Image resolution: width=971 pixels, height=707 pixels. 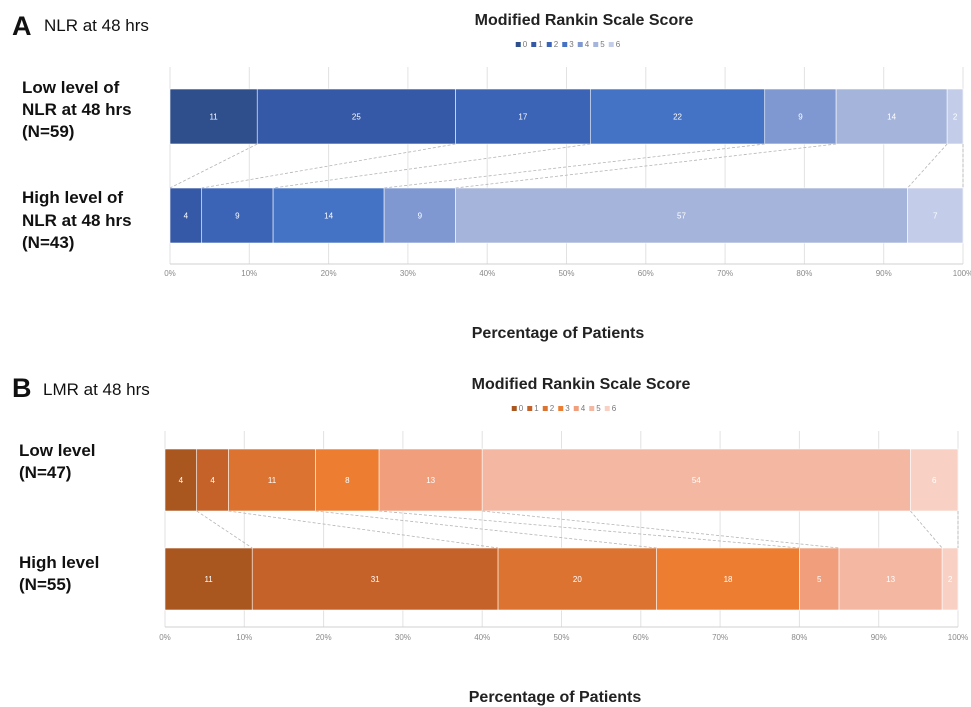 What do you see at coordinates (237, 216) in the screenshot?
I see `bar-segment-label-2: 9` at bounding box center [237, 216].